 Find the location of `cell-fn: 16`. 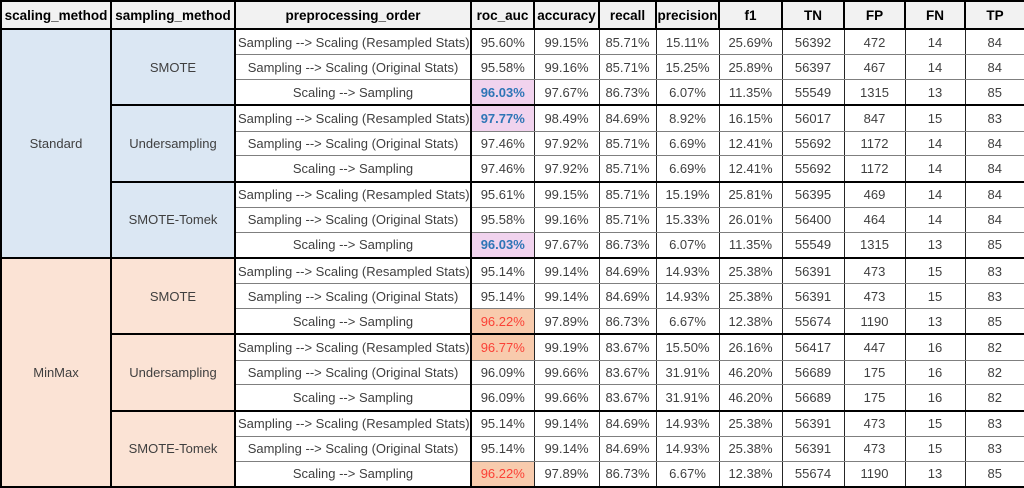

cell-fn: 16 is located at coordinates (935, 372).